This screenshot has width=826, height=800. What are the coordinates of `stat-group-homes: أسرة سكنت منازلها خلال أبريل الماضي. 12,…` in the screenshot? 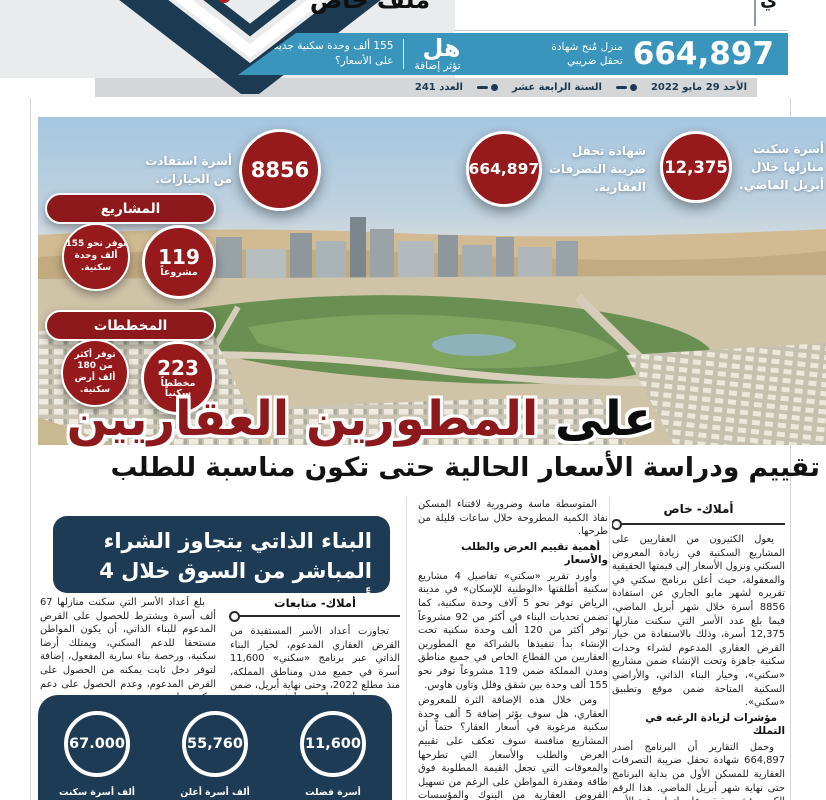 It's located at (742, 167).